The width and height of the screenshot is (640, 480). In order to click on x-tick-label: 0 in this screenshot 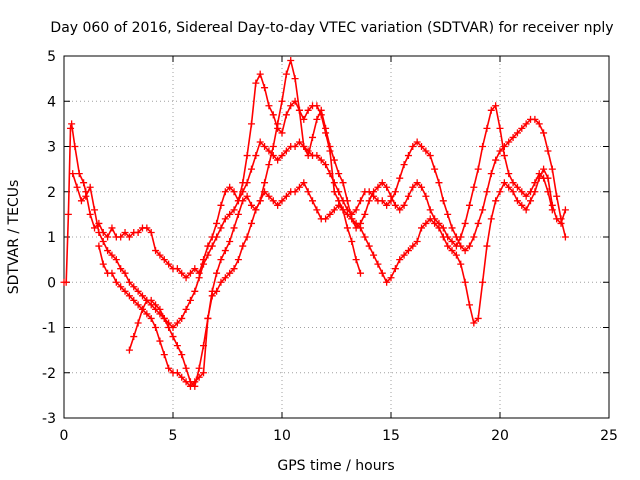, I will do `click(64, 436)`.